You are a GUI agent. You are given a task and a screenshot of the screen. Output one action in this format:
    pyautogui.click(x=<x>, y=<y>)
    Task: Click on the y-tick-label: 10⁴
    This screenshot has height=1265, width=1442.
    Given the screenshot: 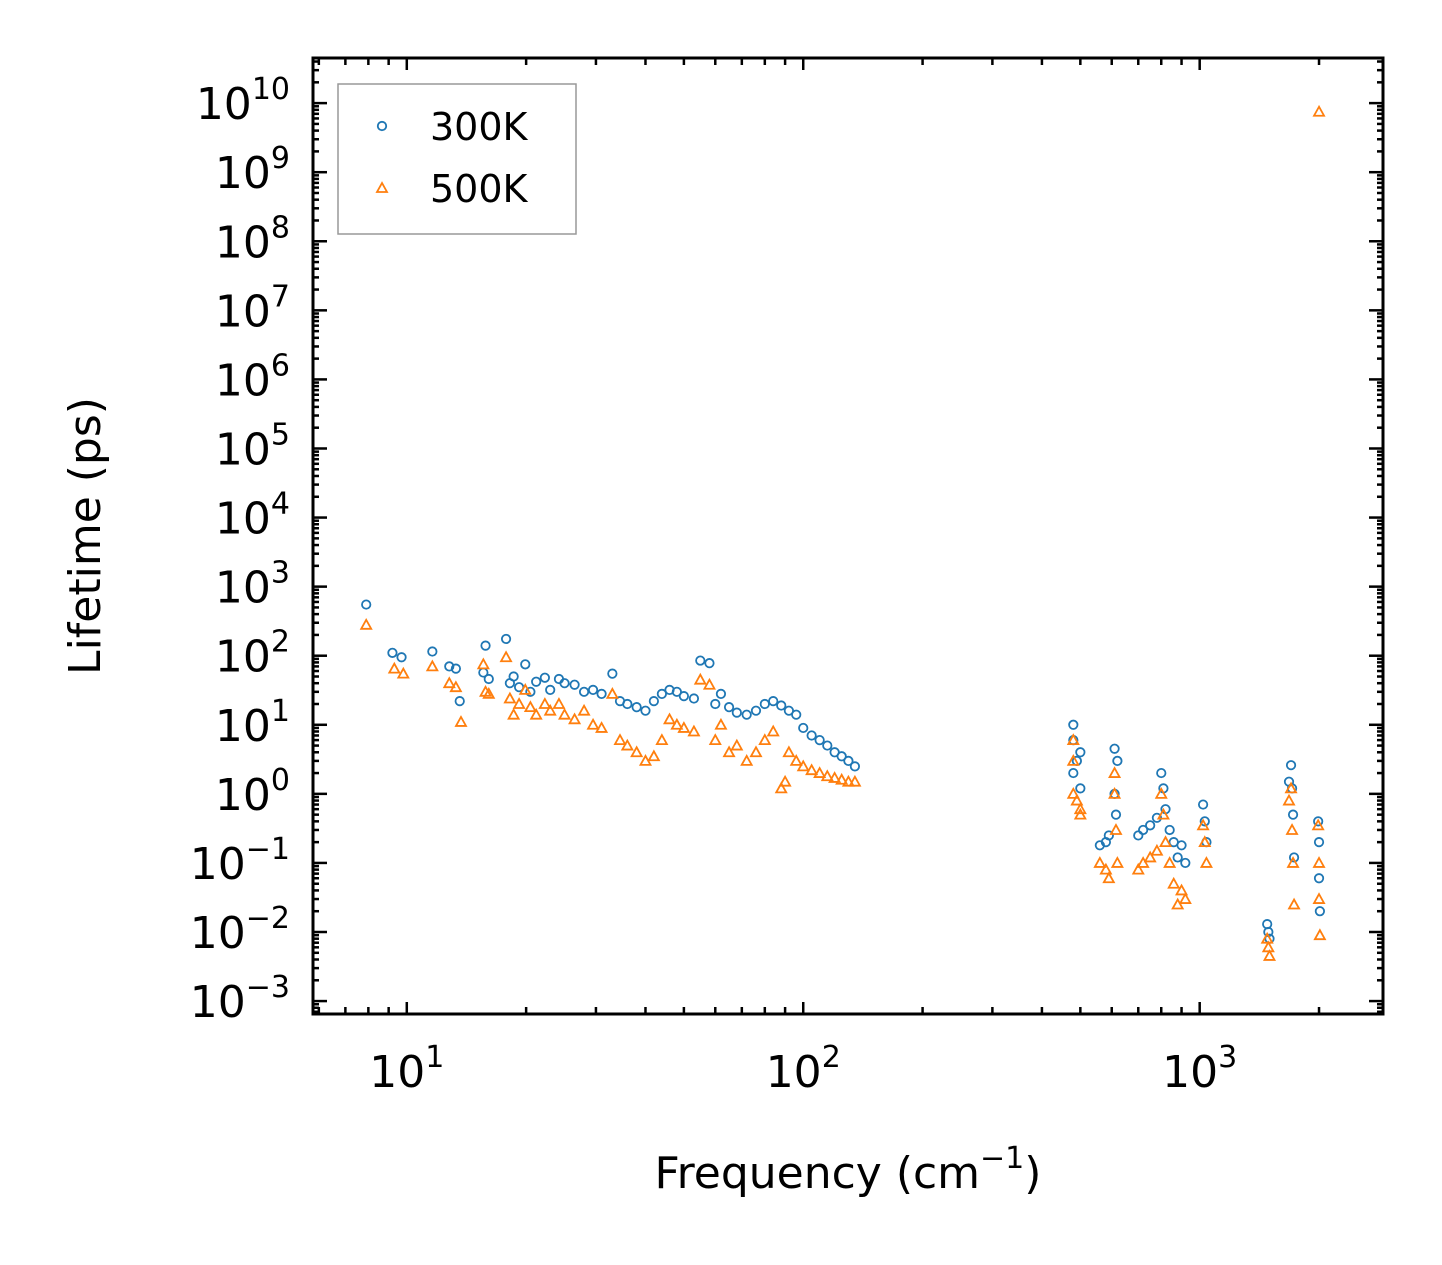 What is the action you would take?
    pyautogui.click(x=252, y=516)
    